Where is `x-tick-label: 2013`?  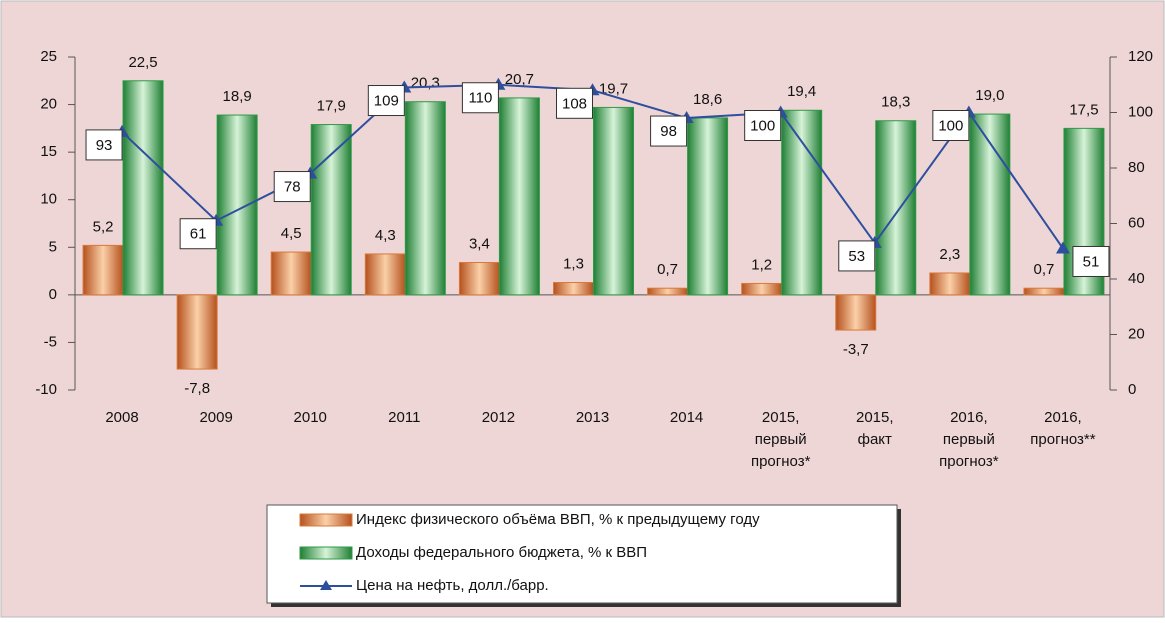 x-tick-label: 2013 is located at coordinates (592, 417).